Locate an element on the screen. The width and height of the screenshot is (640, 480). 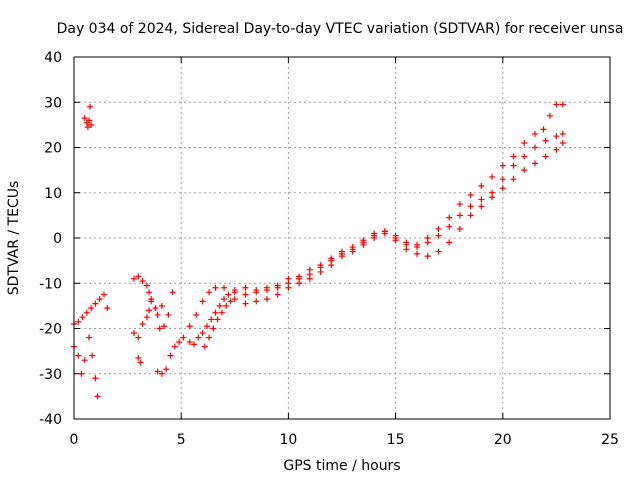
x-tick-label: 20 is located at coordinates (503, 440).